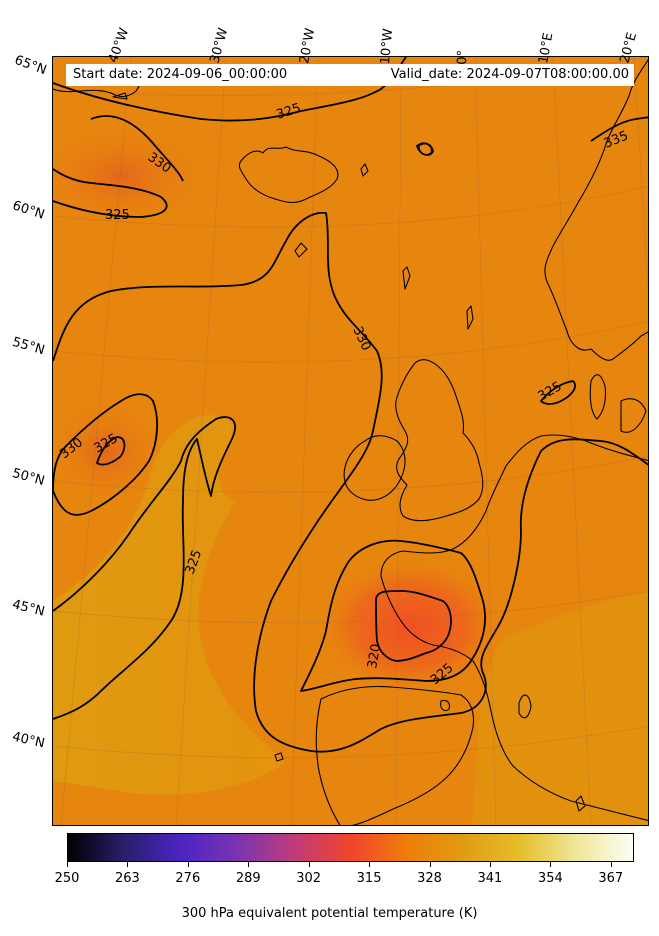 Image resolution: width=659 pixels, height=936 pixels. I want to click on contour-330-west, so click(105, 454).